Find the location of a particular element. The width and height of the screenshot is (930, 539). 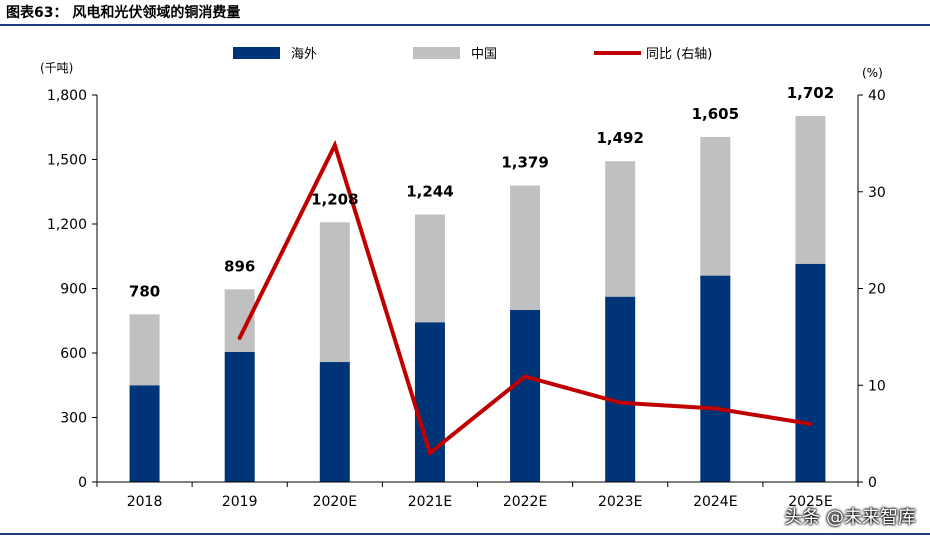

yoy-point-2020E is located at coordinates (334, 145).